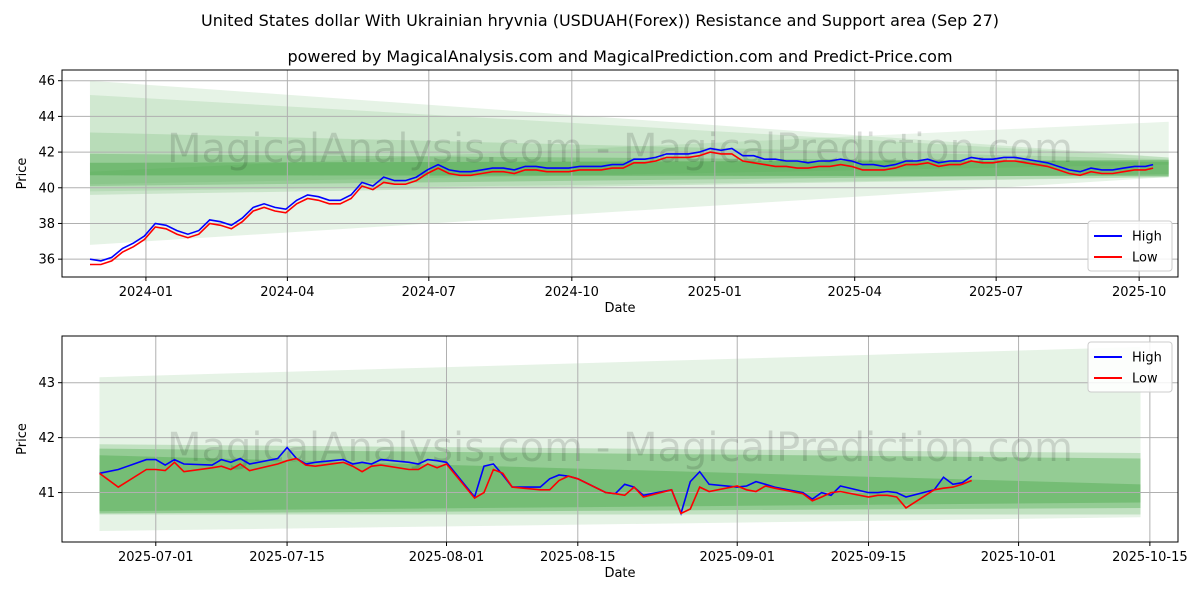 The height and width of the screenshot is (604, 1200). I want to click on y-tick-label: 38, so click(46, 224).